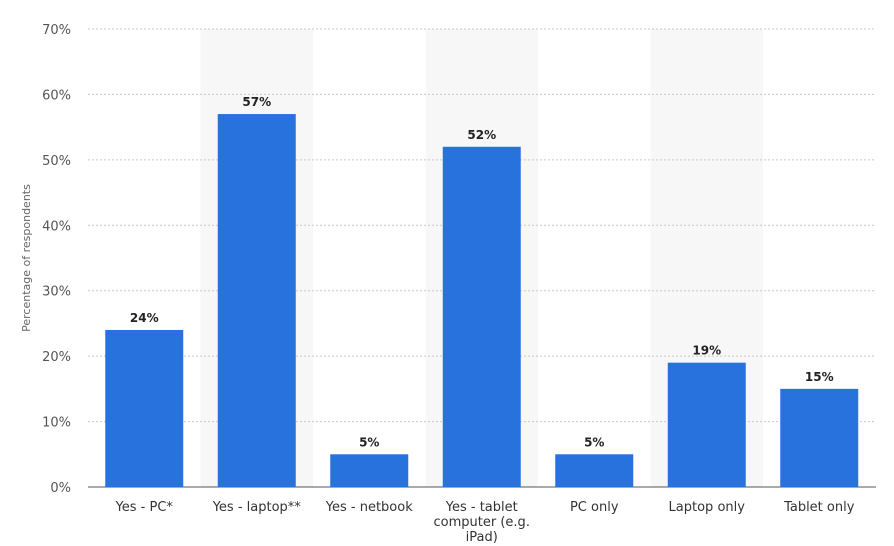  I want to click on y-tick-label: 20%, so click(56, 357).